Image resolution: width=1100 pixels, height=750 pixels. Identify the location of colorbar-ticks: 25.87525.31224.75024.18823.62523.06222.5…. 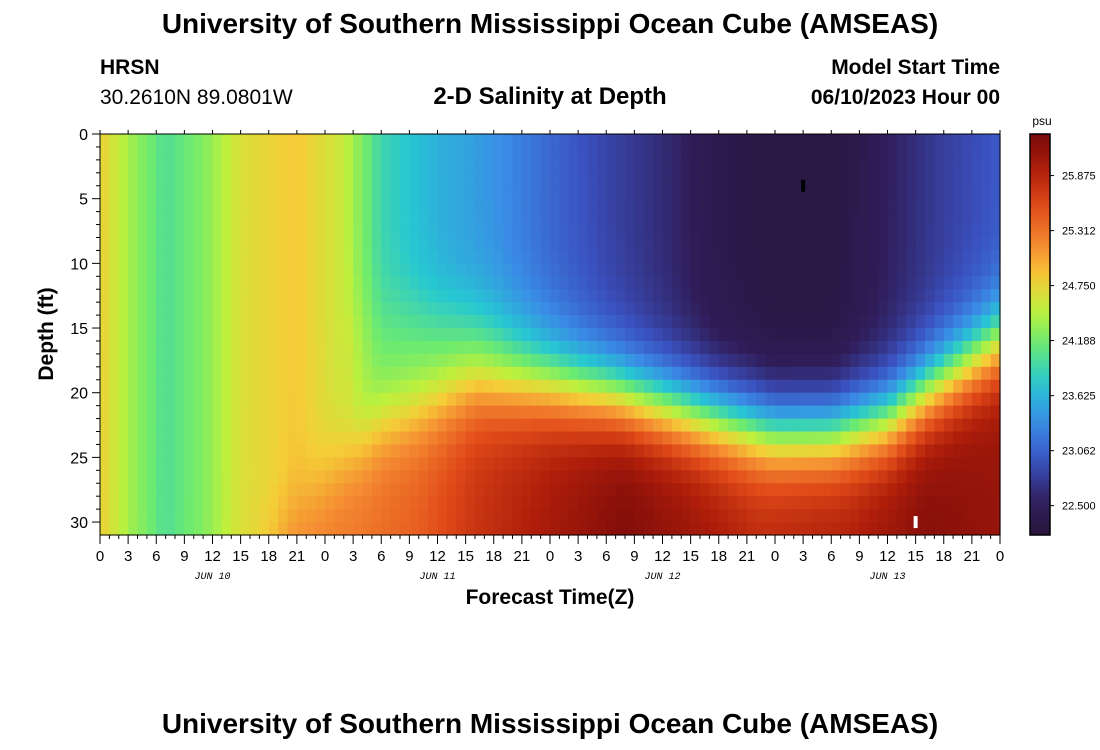
(1073, 342).